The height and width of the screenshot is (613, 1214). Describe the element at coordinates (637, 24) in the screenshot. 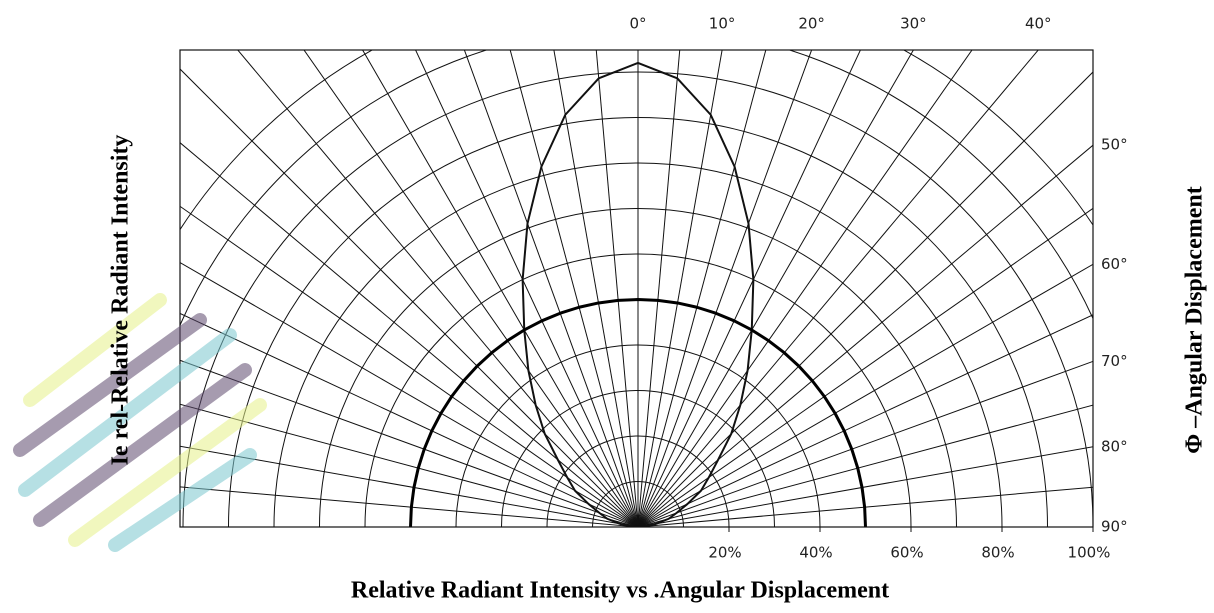

I see `theta-tick-label: 0°` at that location.